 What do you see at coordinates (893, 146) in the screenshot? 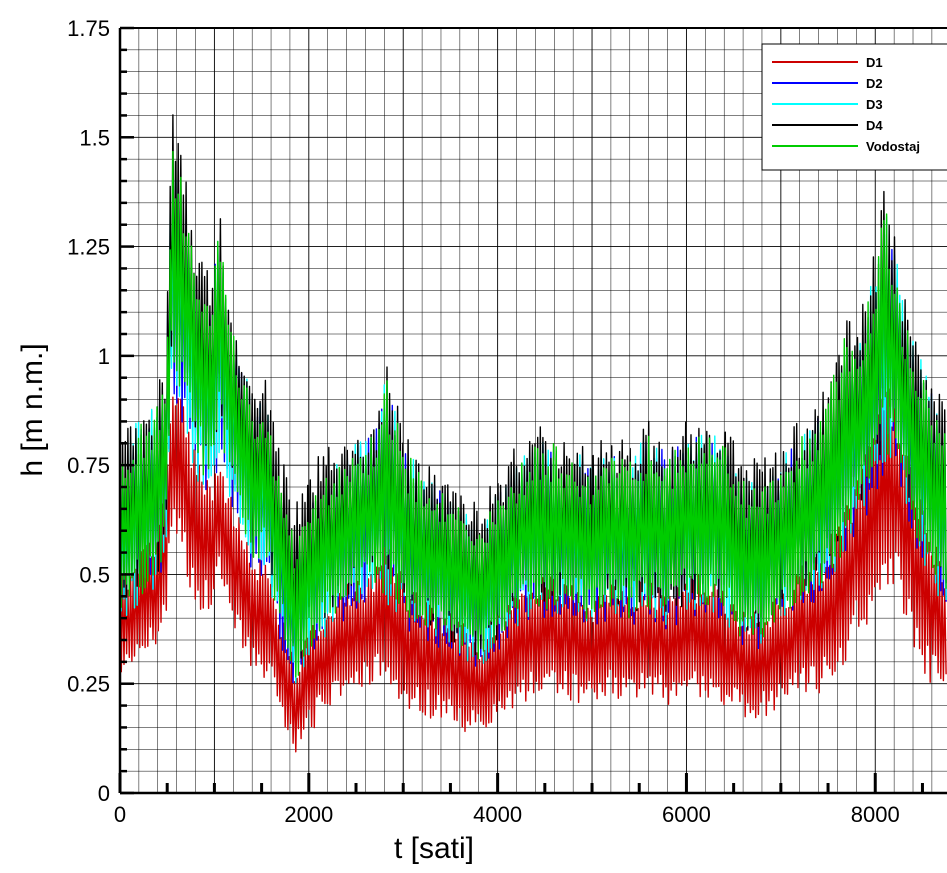
I see `legend-label-vodostaj: Vodostaj` at bounding box center [893, 146].